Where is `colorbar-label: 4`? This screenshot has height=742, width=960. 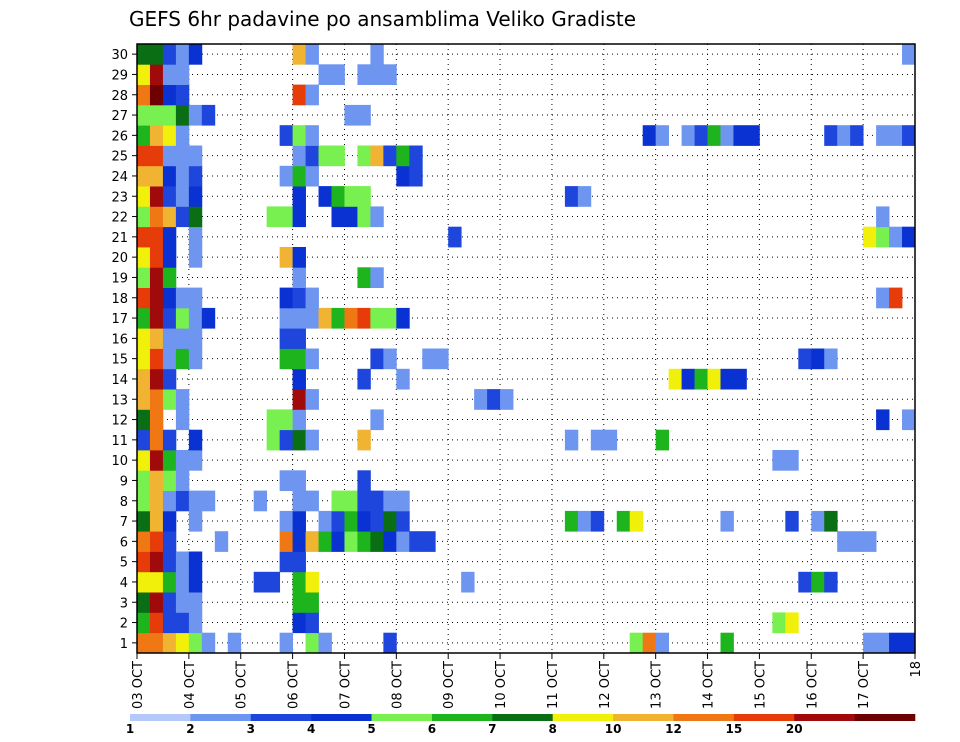
colorbar-label: 4 is located at coordinates (311, 729).